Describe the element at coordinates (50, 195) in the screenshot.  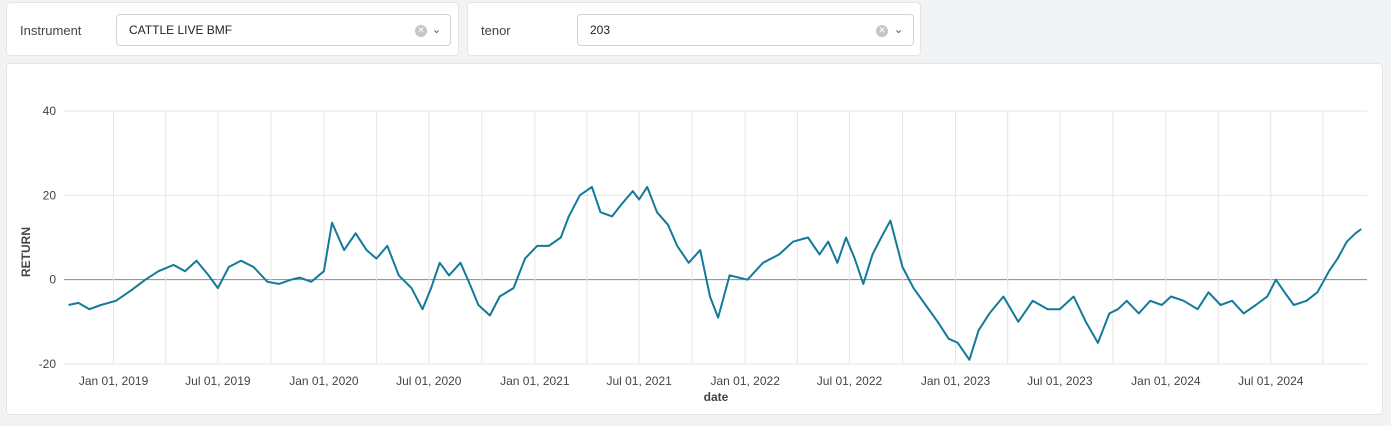
I see `y-tick-label: 20` at that location.